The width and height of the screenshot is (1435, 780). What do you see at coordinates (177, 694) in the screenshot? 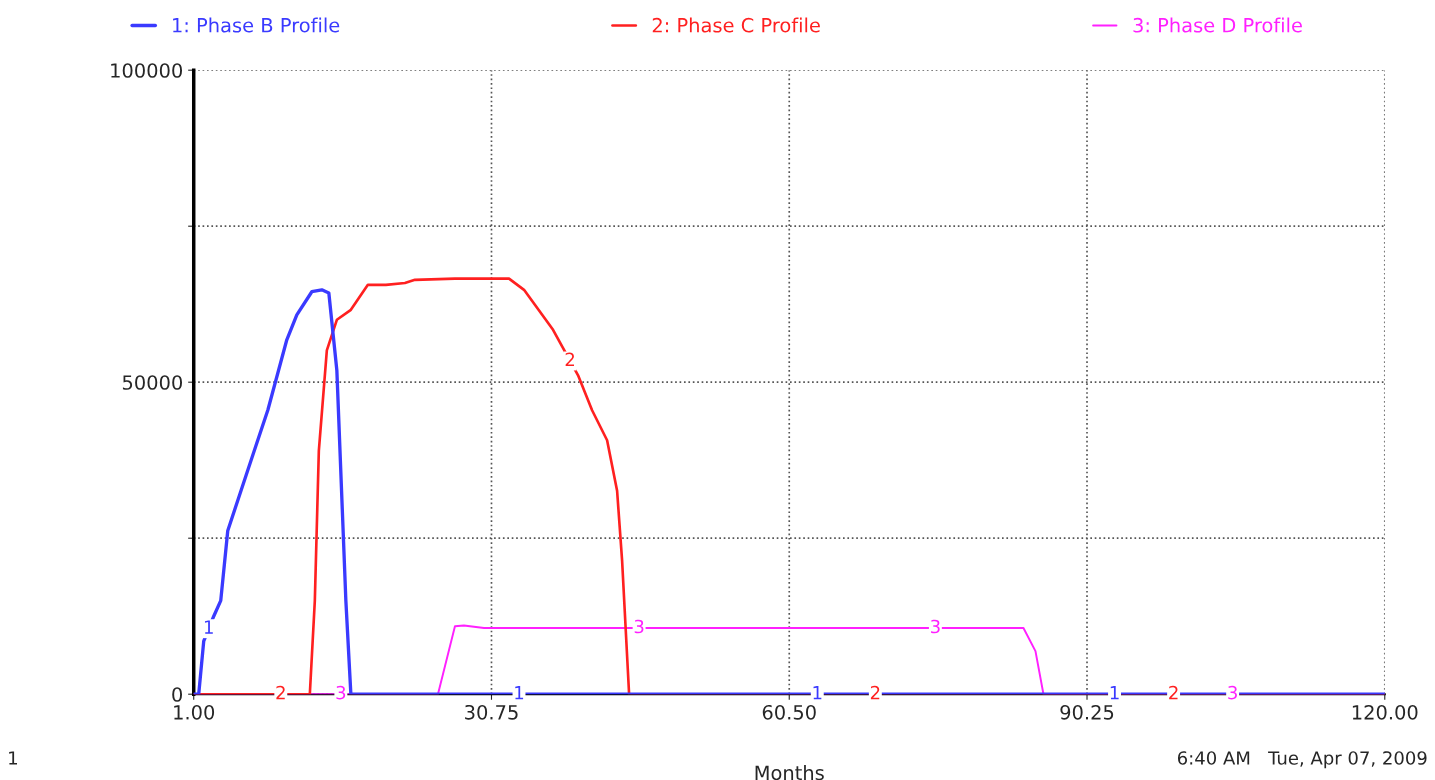
I see `y-tick-label: 0` at bounding box center [177, 694].